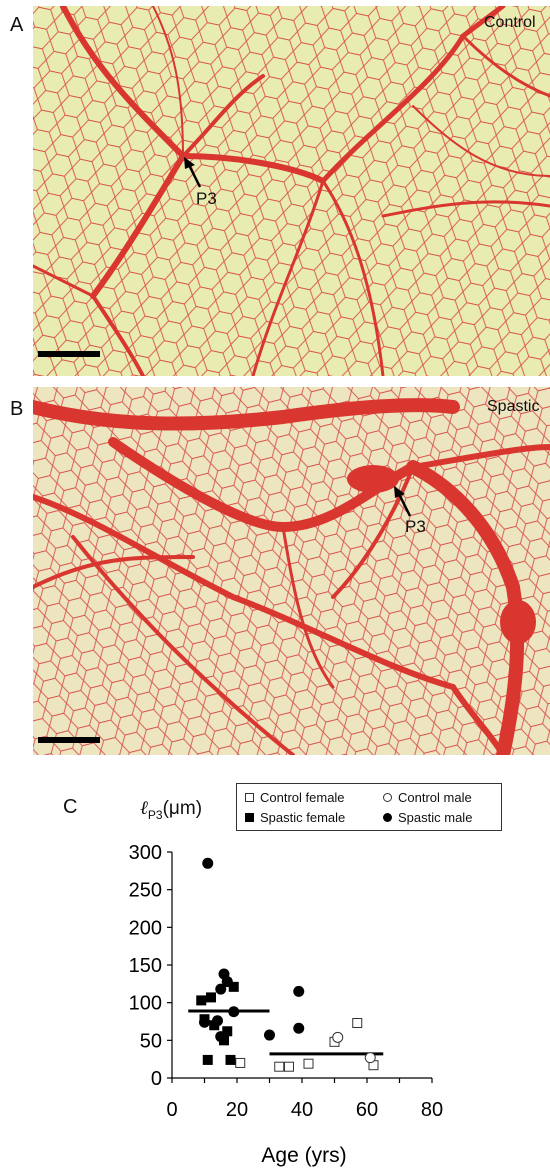  Describe the element at coordinates (193, 172) in the screenshot. I see `panel-a-arrow` at that location.